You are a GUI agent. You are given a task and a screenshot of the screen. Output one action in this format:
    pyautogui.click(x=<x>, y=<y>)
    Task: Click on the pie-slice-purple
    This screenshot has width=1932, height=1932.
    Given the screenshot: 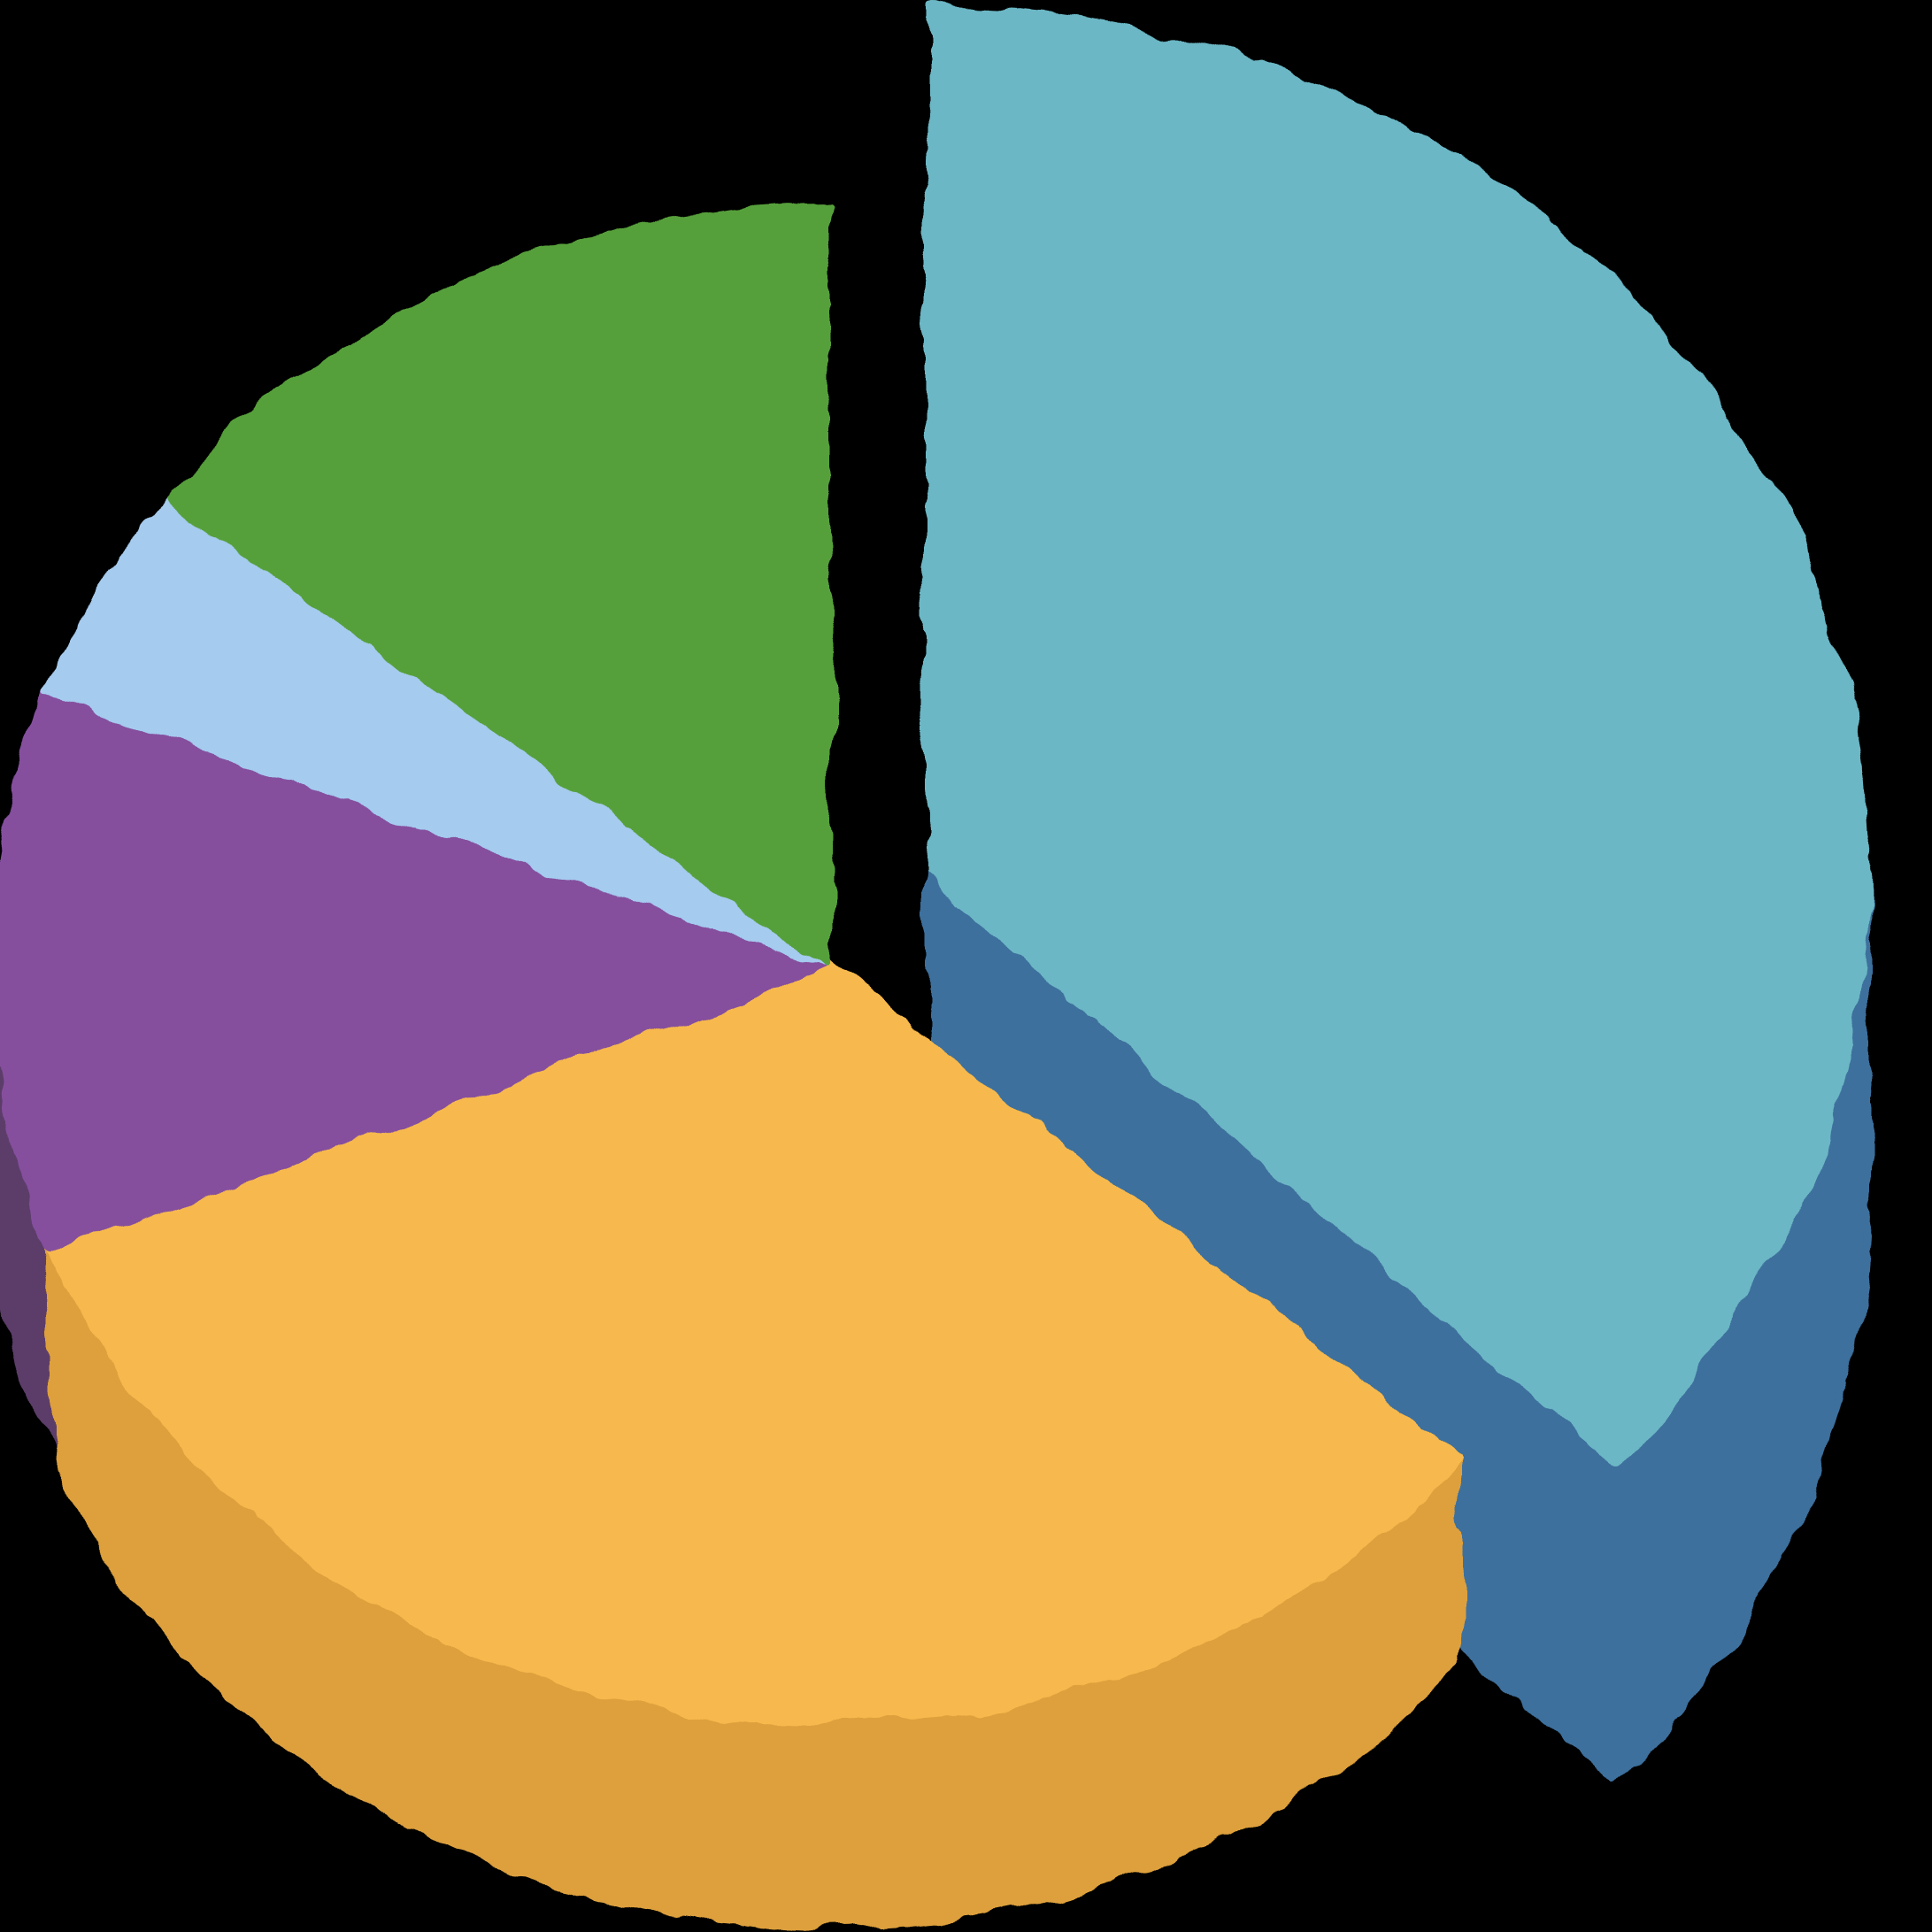 What is the action you would take?
    pyautogui.click(x=416, y=971)
    